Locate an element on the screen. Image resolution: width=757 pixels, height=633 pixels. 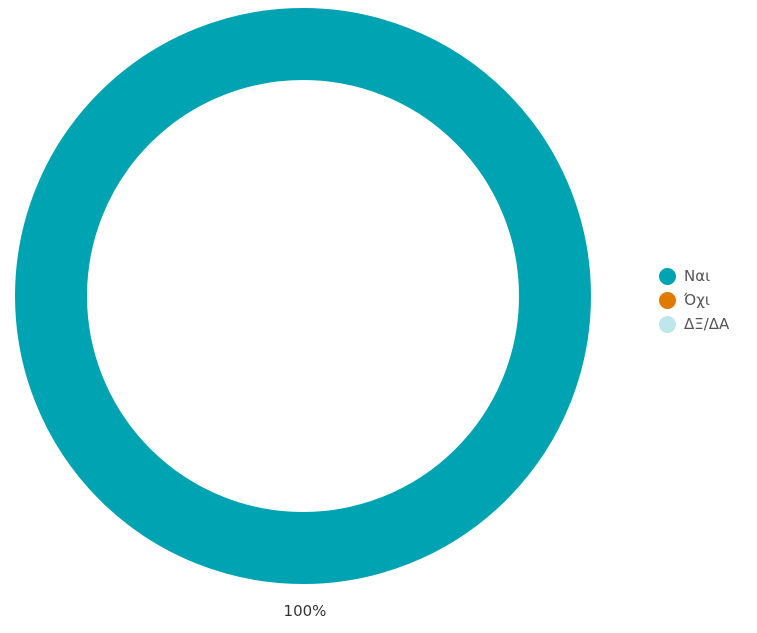
legend-swatch-nai is located at coordinates (667, 276).